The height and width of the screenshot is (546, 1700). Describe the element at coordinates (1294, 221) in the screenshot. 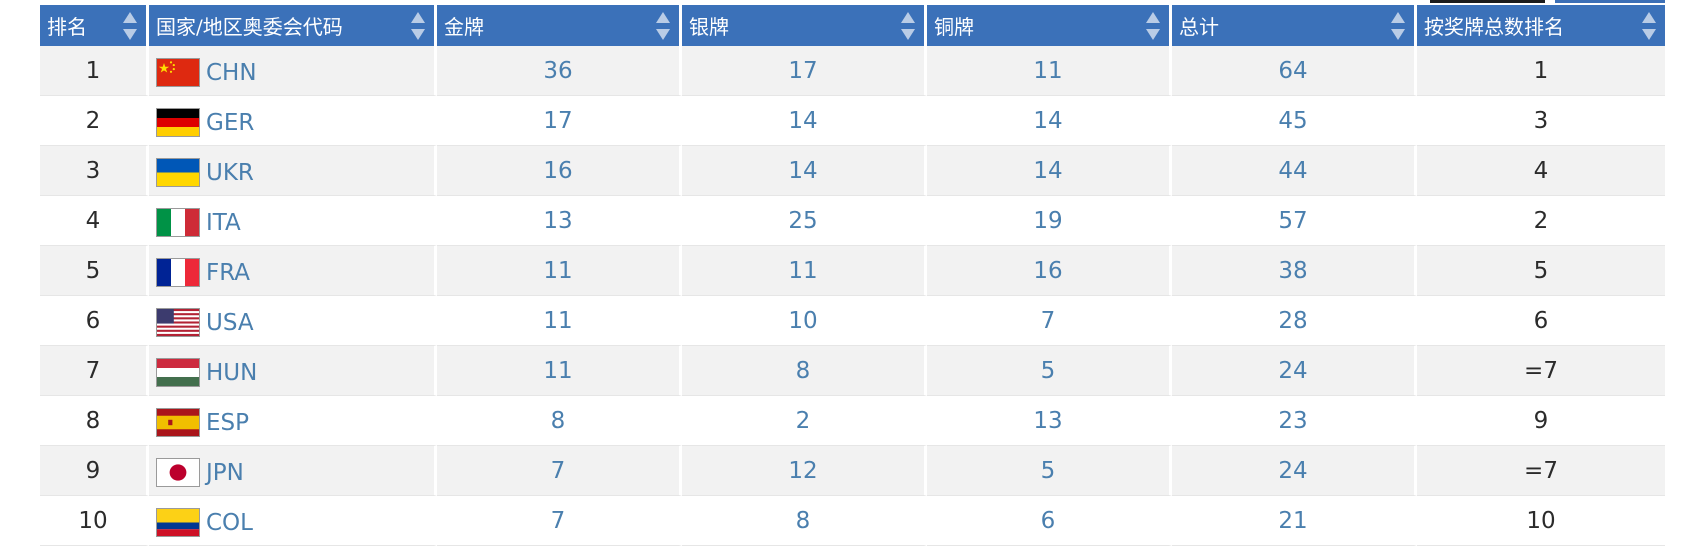

I see `total-cell: 57` at that location.